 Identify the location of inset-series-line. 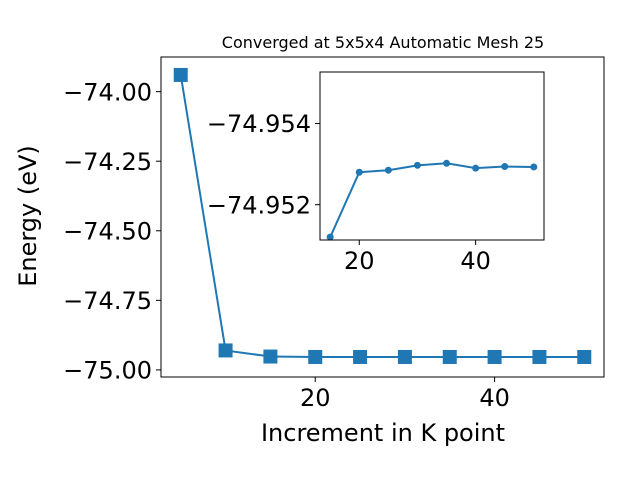
(431, 200).